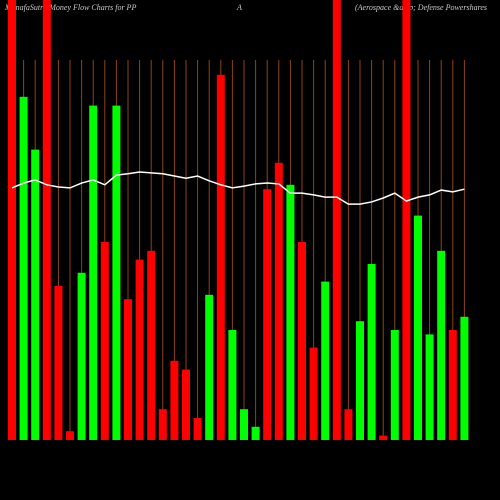  Describe the element at coordinates (421, 7) in the screenshot. I see `chart-title: (Aerospace &amp; Defense Powershares` at that location.